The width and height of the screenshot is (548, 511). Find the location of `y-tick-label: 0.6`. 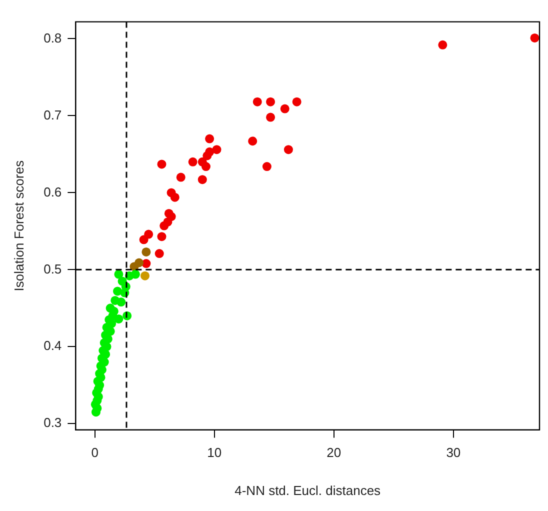

y-tick-label: 0.6 is located at coordinates (53, 192).